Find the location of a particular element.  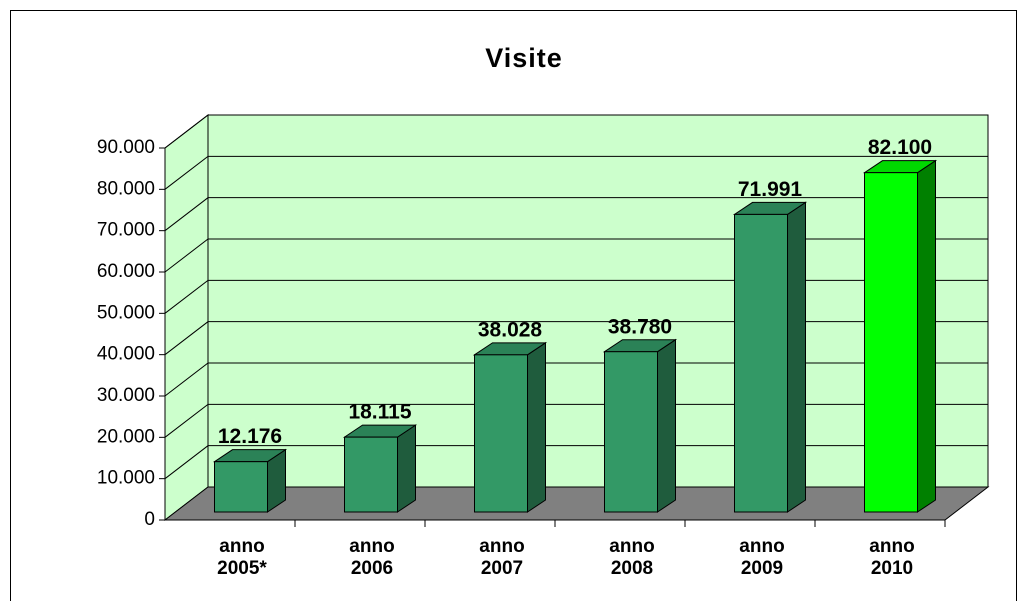

y-tick-label: 40.000 is located at coordinates (126, 354).